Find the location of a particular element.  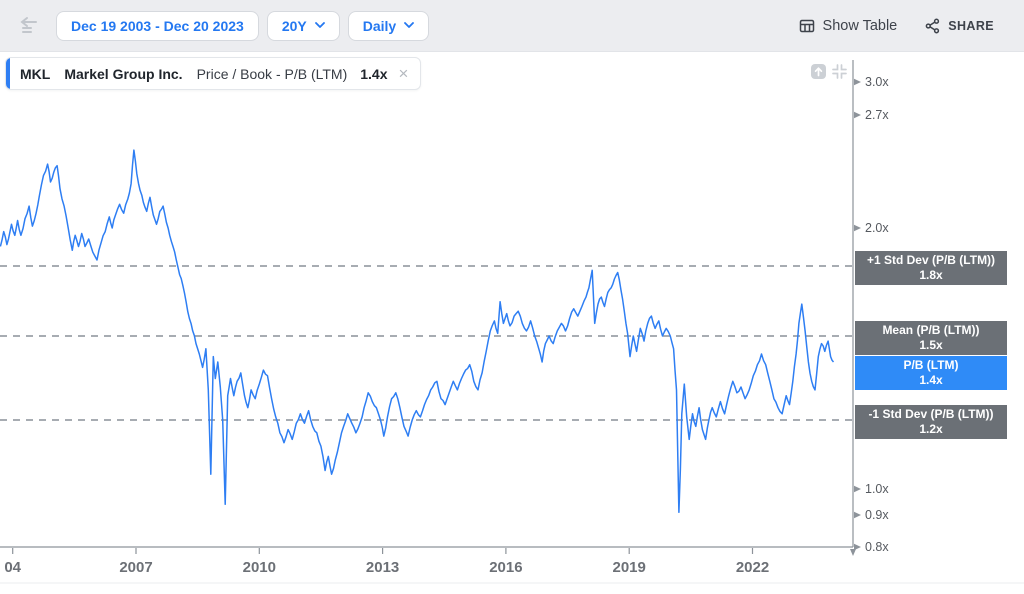

svg-text: 04 is located at coordinates (12, 567).